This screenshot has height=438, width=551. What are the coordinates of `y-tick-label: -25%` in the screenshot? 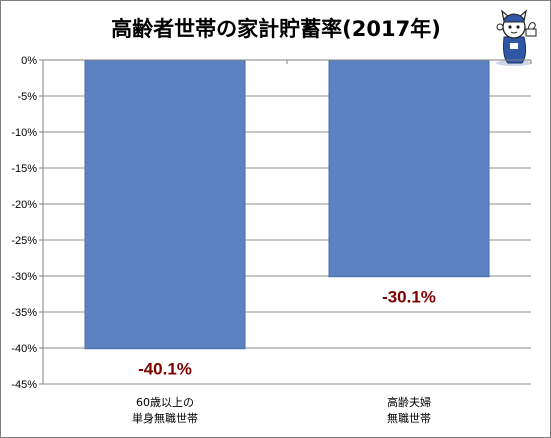 It's located at (24, 241).